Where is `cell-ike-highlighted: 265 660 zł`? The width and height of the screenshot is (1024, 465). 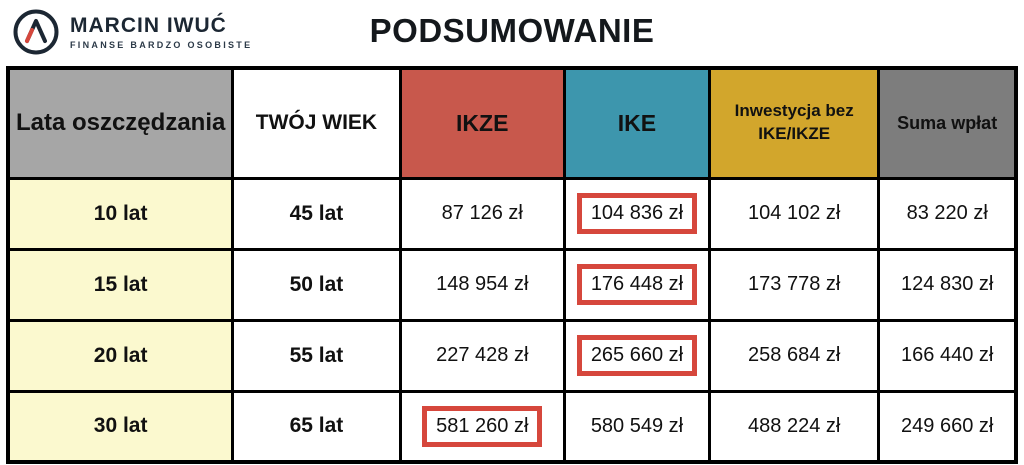
cell-ike-highlighted: 265 660 zł is located at coordinates (637, 355).